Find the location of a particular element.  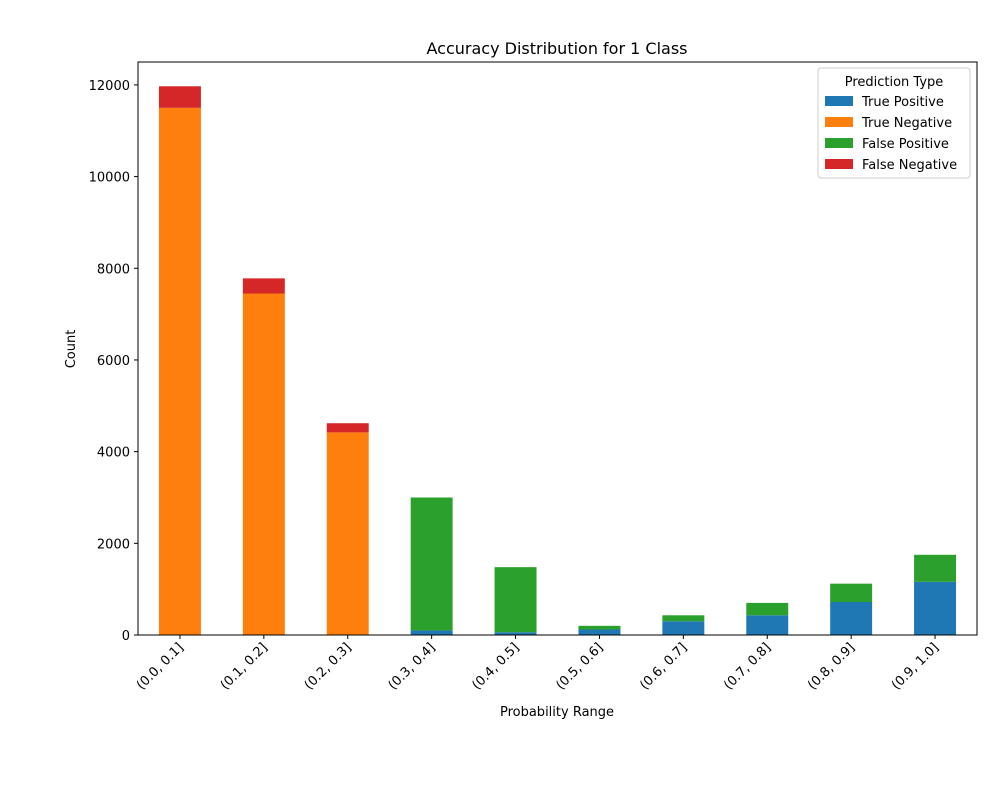

legend-box is located at coordinates (894, 123).